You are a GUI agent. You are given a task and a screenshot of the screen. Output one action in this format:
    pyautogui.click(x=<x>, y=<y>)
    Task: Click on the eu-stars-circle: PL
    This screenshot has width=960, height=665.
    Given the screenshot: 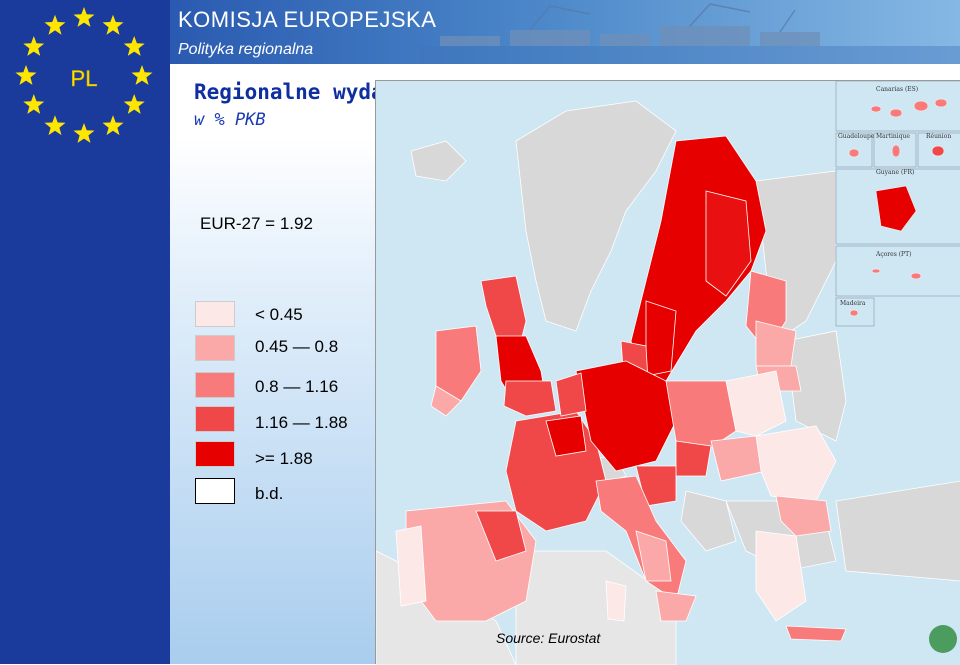 What is the action you would take?
    pyautogui.click(x=84, y=75)
    